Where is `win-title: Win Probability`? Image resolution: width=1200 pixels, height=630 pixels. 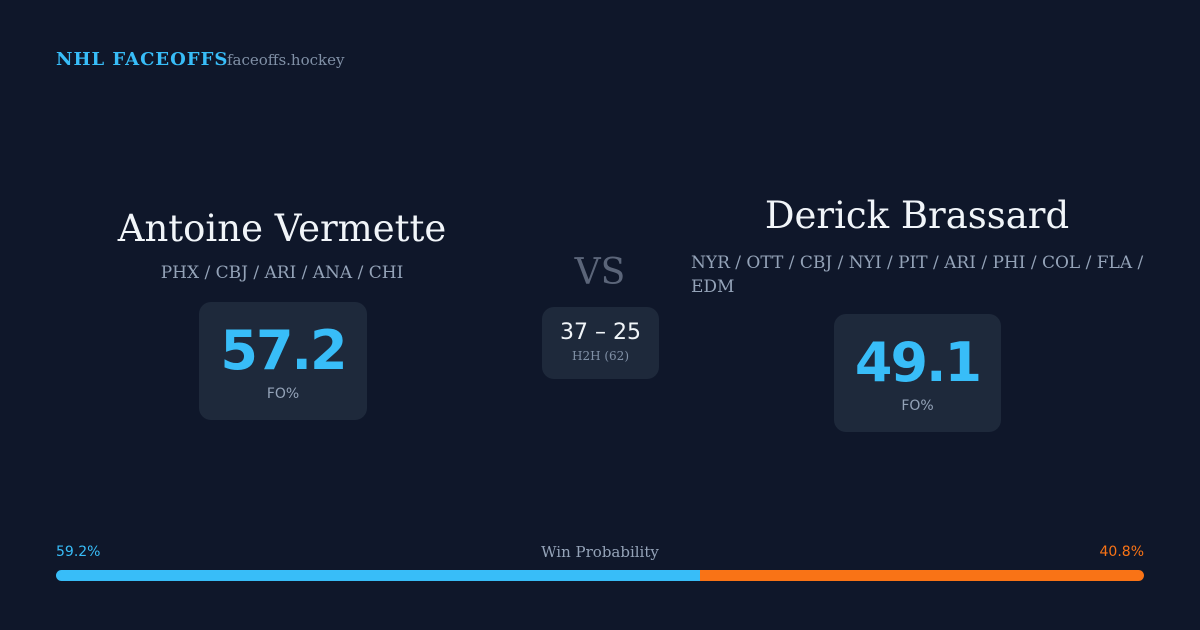 win-title: Win Probability is located at coordinates (600, 552).